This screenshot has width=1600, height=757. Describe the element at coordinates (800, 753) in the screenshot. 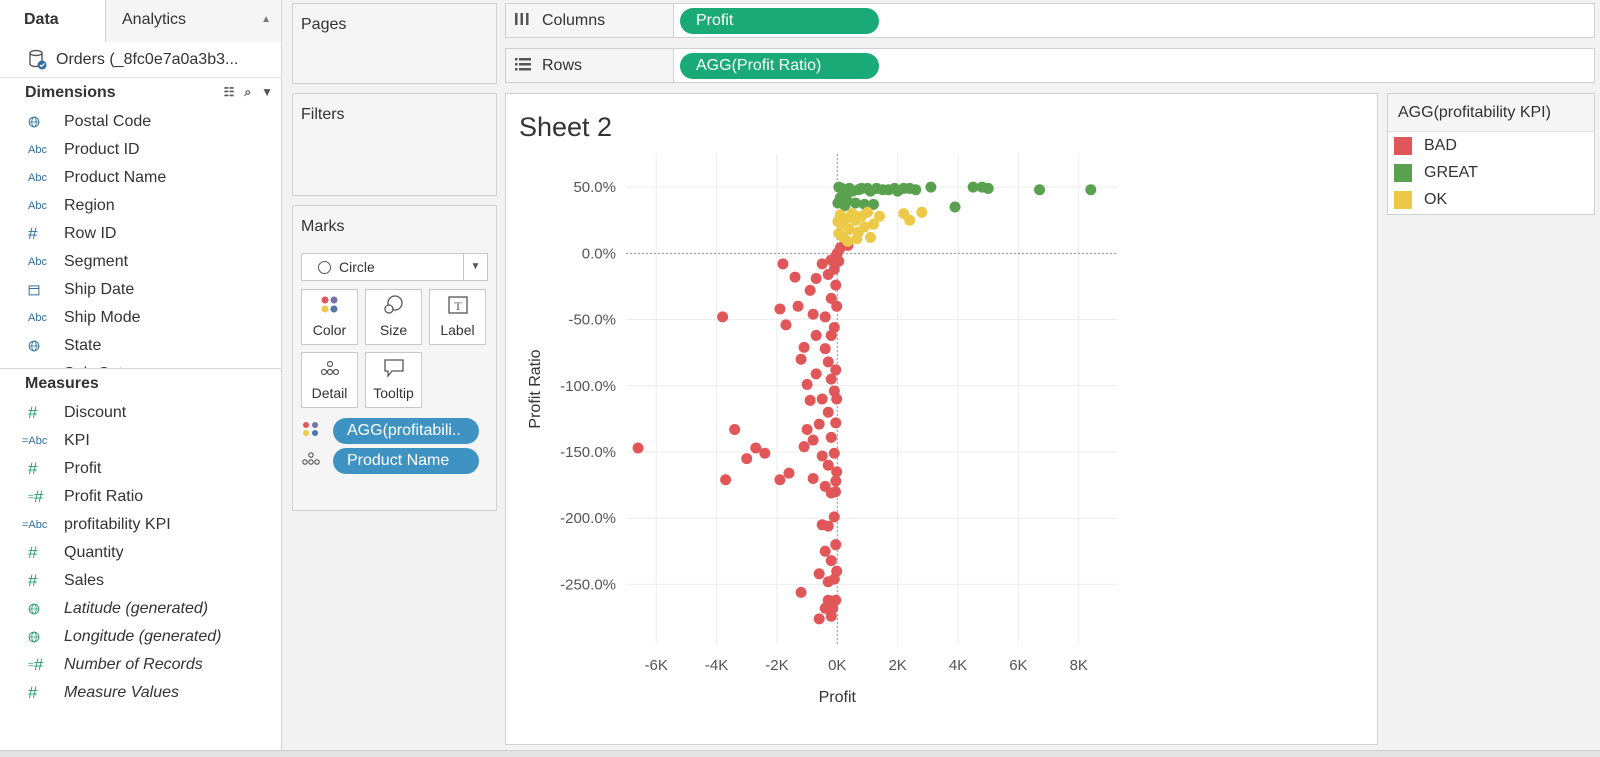

I see `sheet-tabs-bar` at that location.